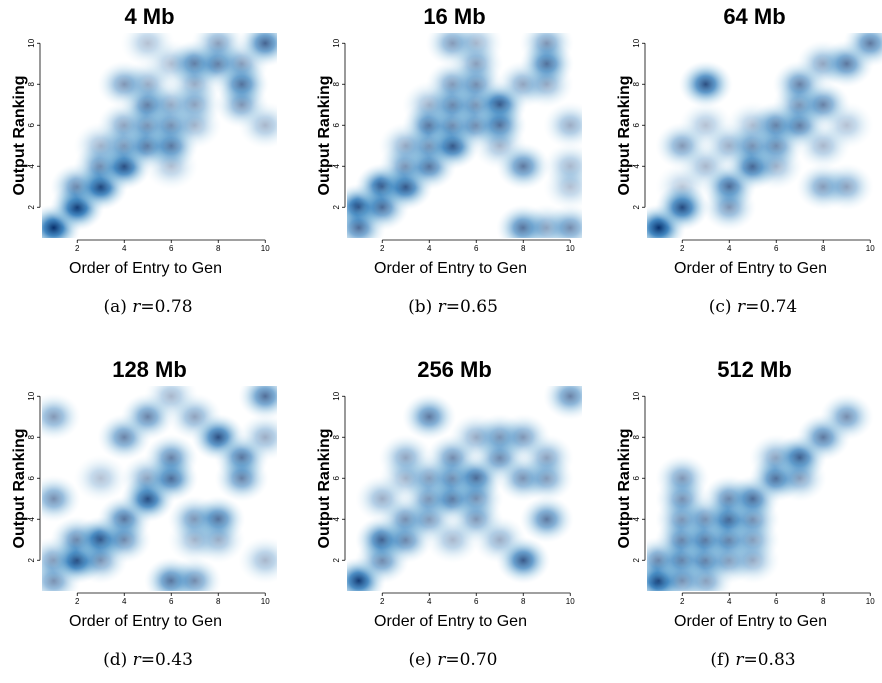  What do you see at coordinates (769, 660) in the screenshot?
I see `caption-value: =0.83` at bounding box center [769, 660].